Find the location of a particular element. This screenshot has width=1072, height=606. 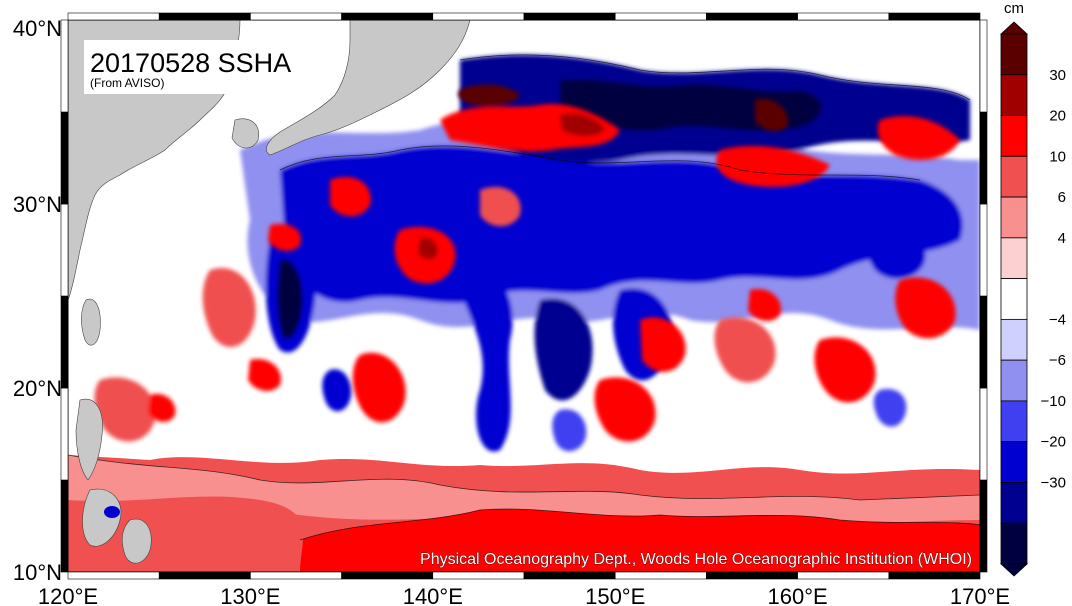

x-tick-label: 150°E is located at coordinates (615, 595).